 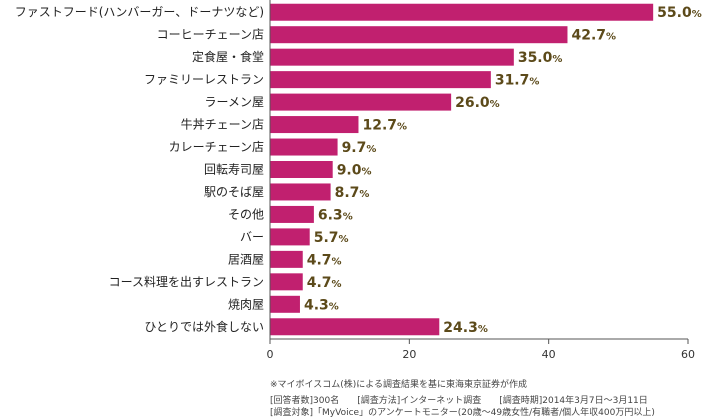 I want to click on category-label: 回転寿司屋, so click(x=234, y=170).